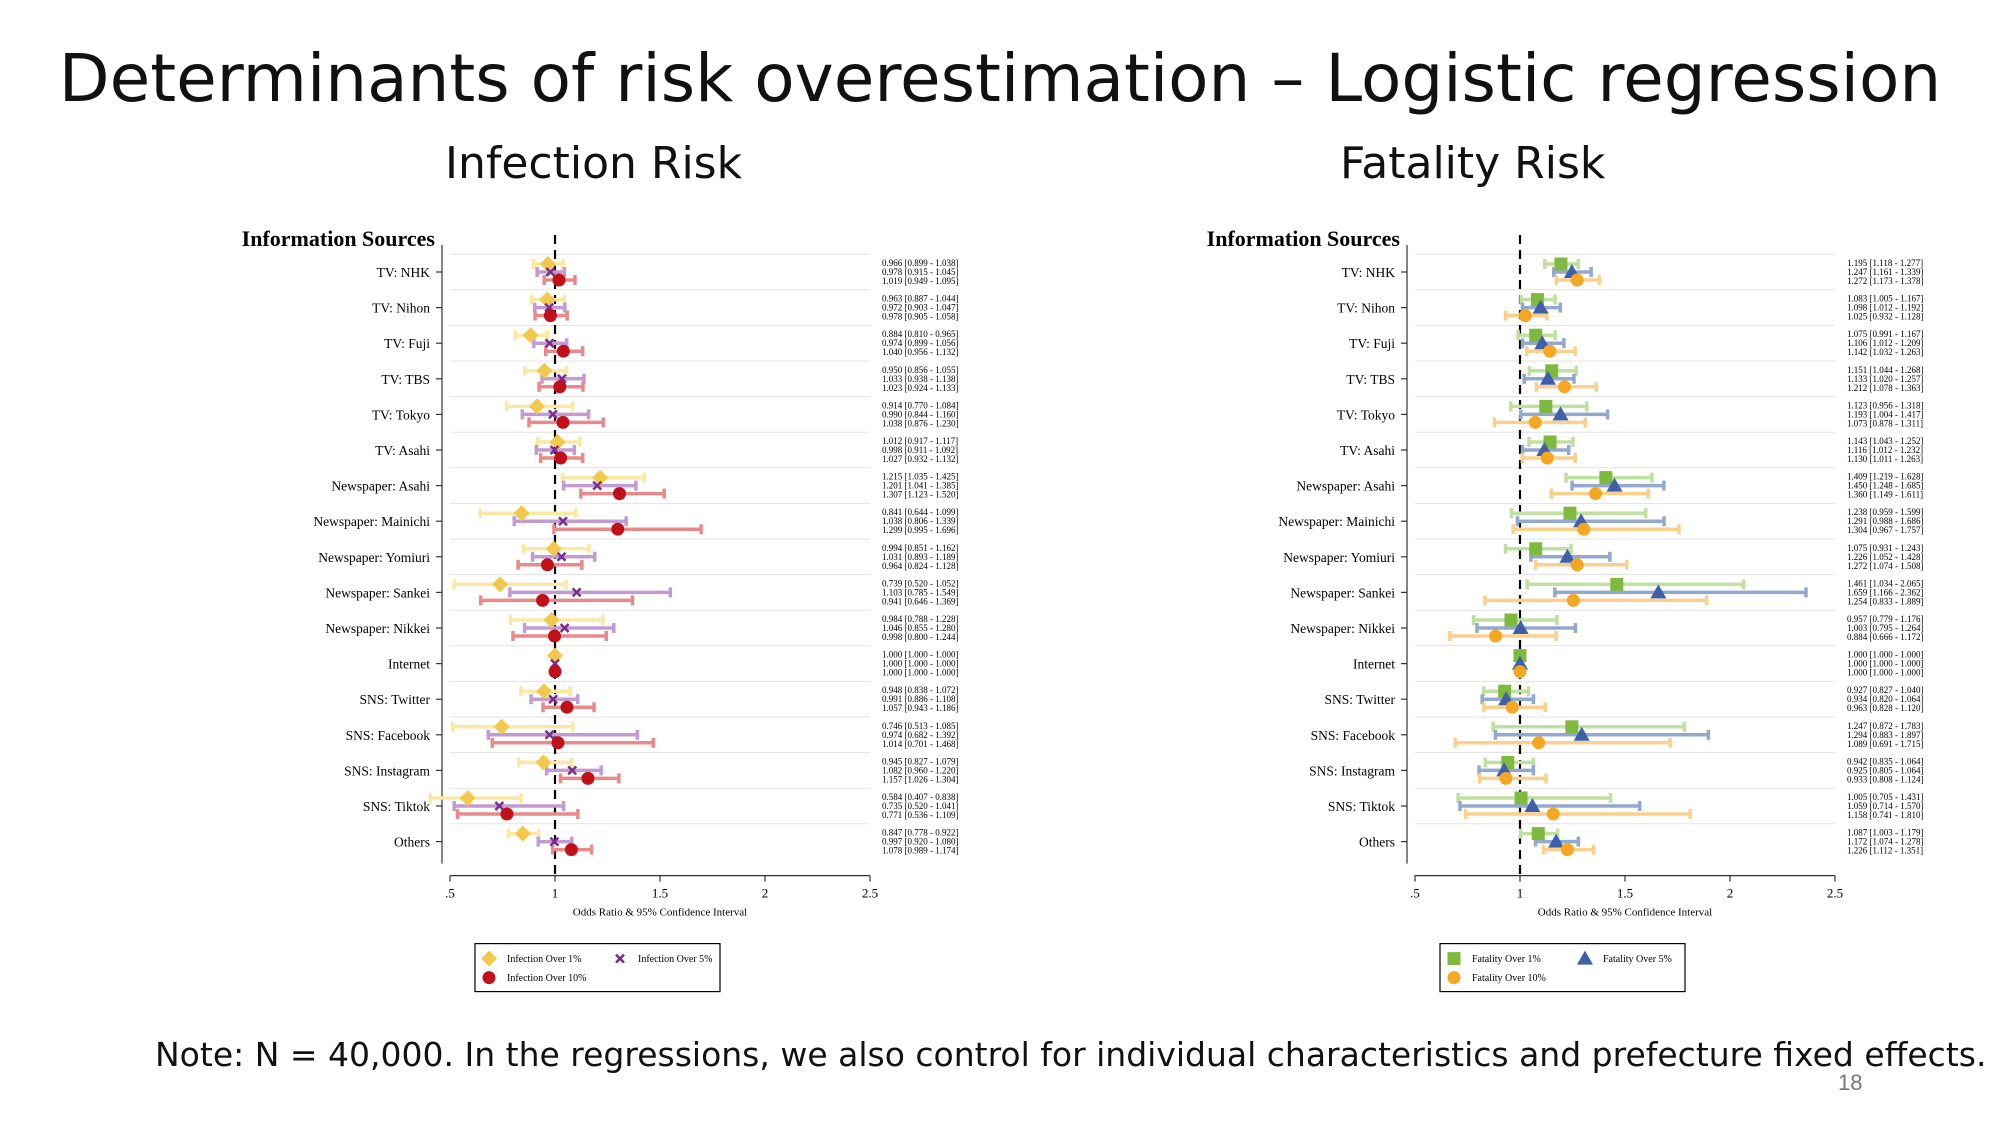  What do you see at coordinates (920, 699) in the screenshot?
I see `data-label: 0.991 [0.886 - 1.108]` at bounding box center [920, 699].